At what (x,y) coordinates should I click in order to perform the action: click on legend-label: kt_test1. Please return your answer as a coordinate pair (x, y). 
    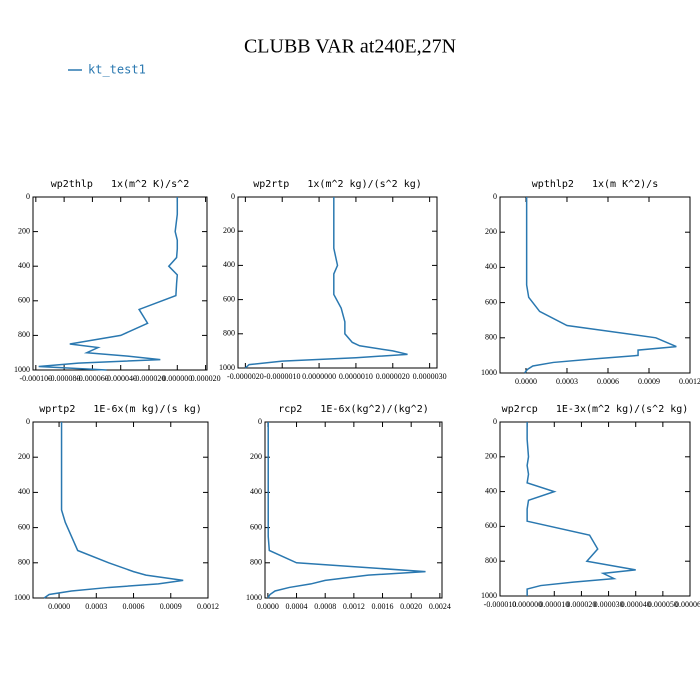
    Looking at the image, I should click on (117, 70).